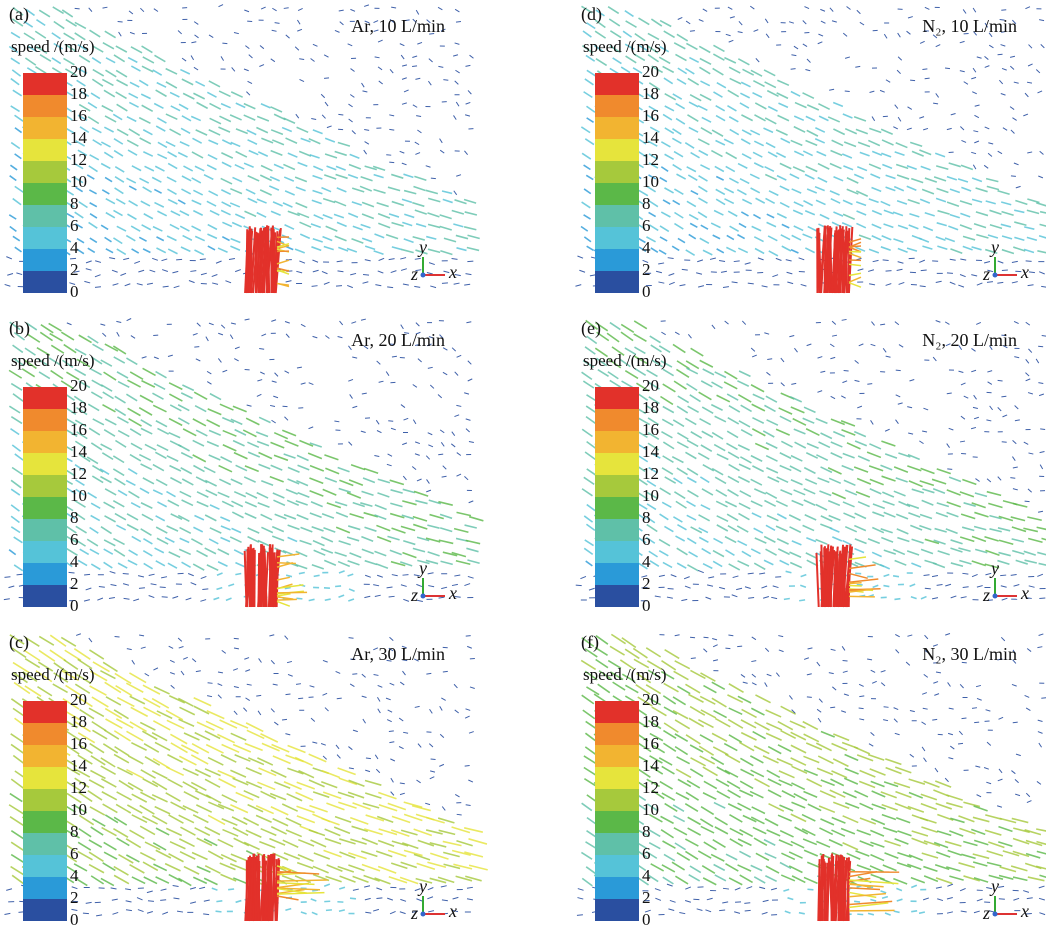 The height and width of the screenshot is (929, 1046). I want to click on colorbar-tick-label: 8, so click(646, 203).